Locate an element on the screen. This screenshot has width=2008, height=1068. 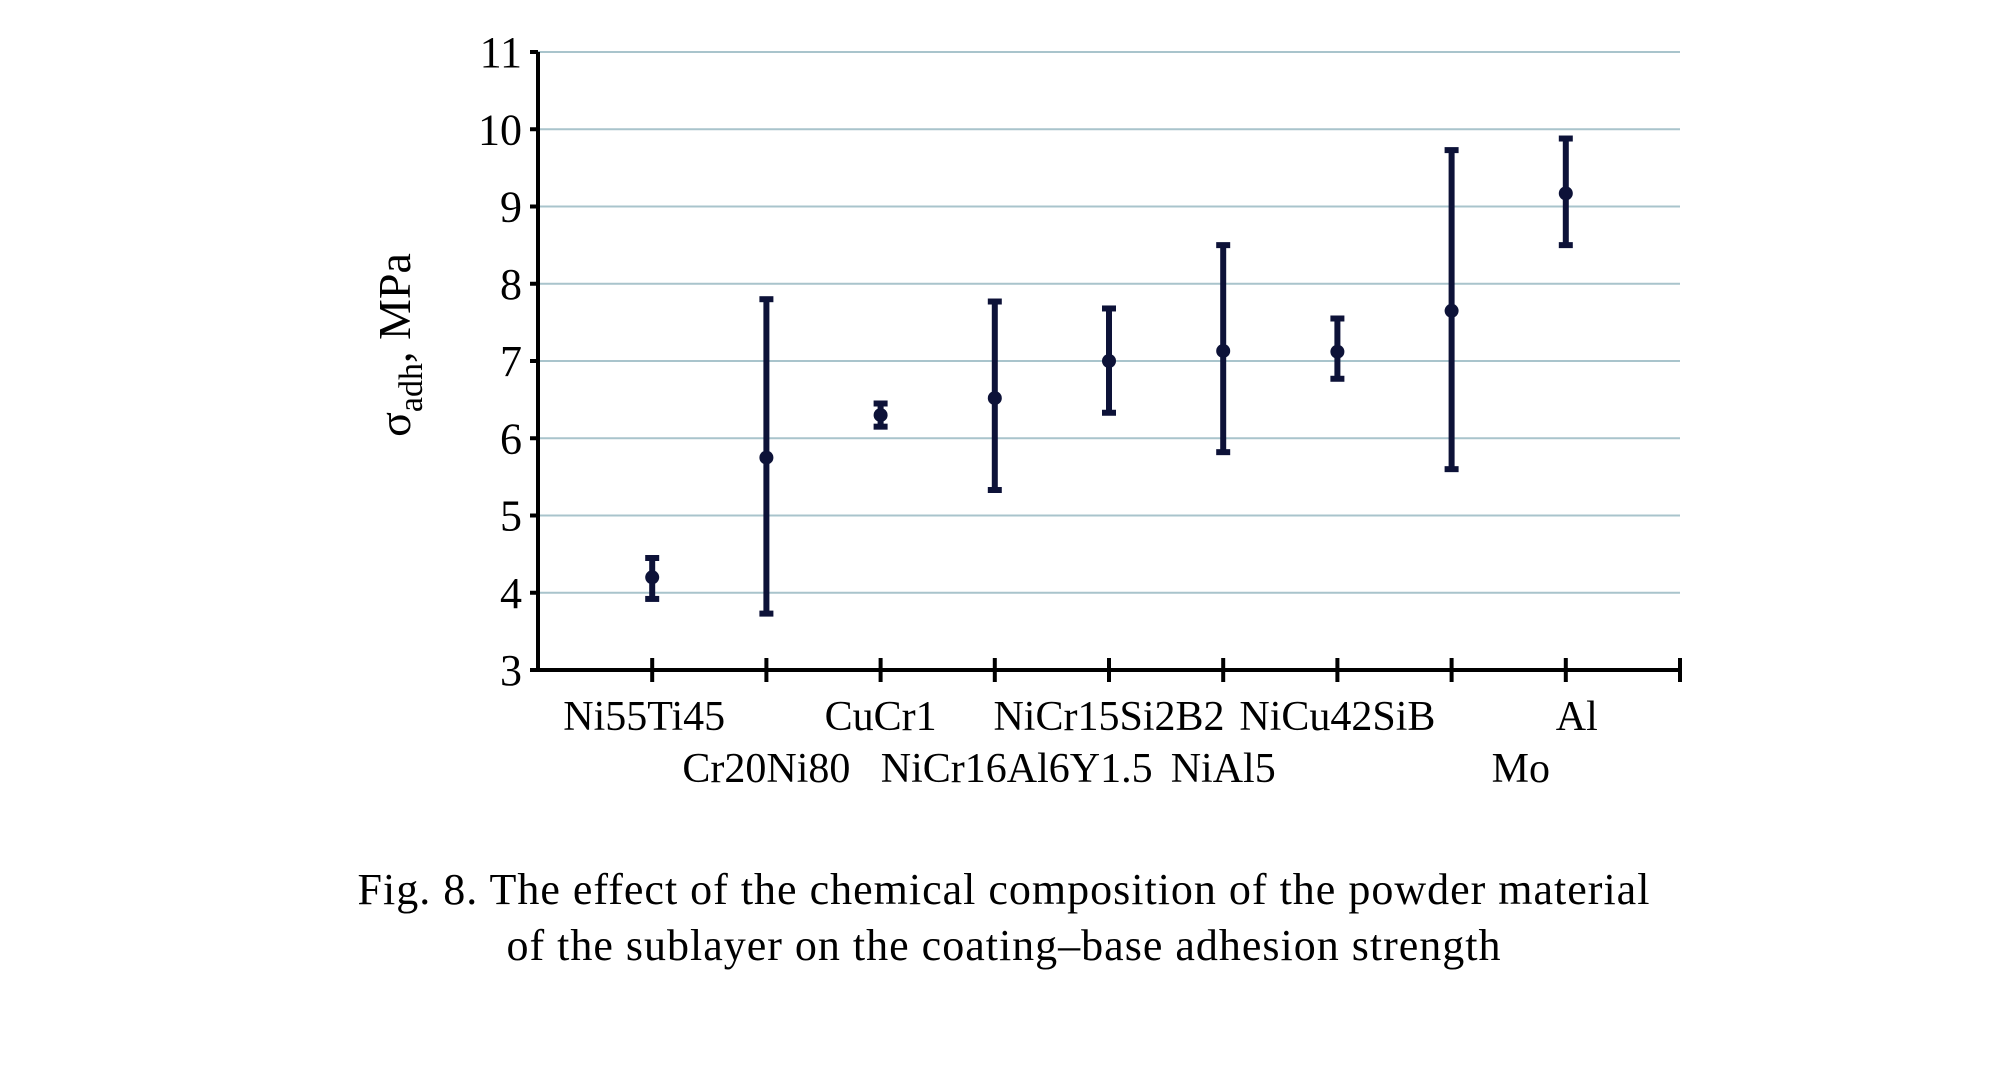
x-tick-label: Al is located at coordinates (1577, 717).